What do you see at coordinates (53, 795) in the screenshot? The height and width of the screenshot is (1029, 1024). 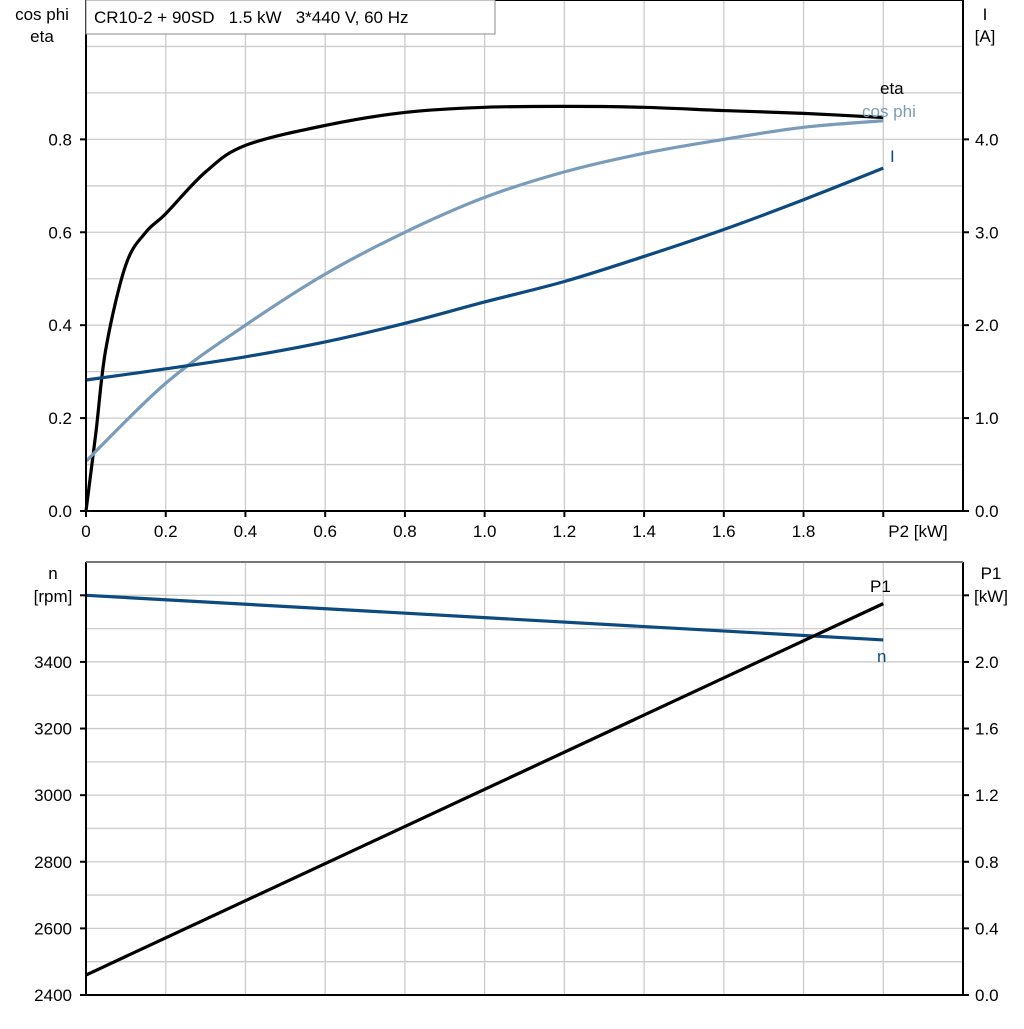 I see `y-left-tick-label: 3000` at bounding box center [53, 795].